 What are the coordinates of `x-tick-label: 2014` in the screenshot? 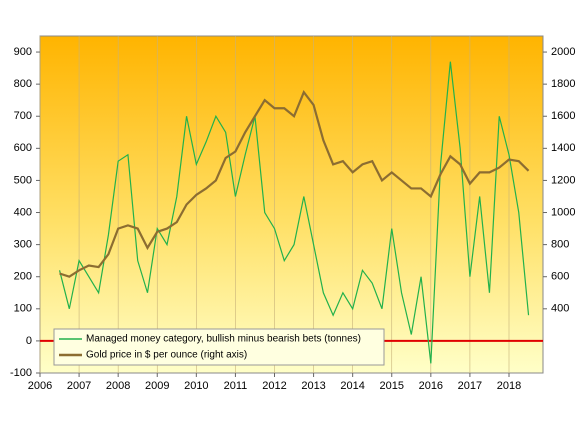 It's located at (352, 386).